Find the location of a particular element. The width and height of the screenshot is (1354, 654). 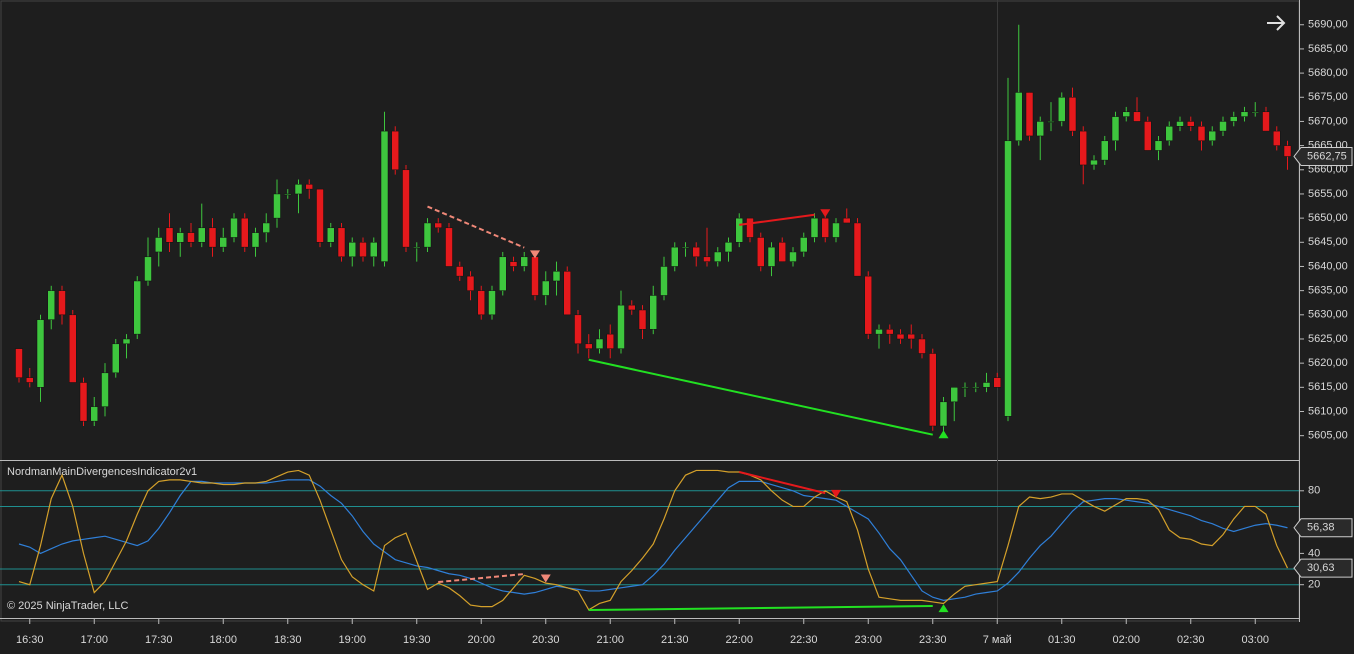

x-tick-label: 20:00 is located at coordinates (481, 640).